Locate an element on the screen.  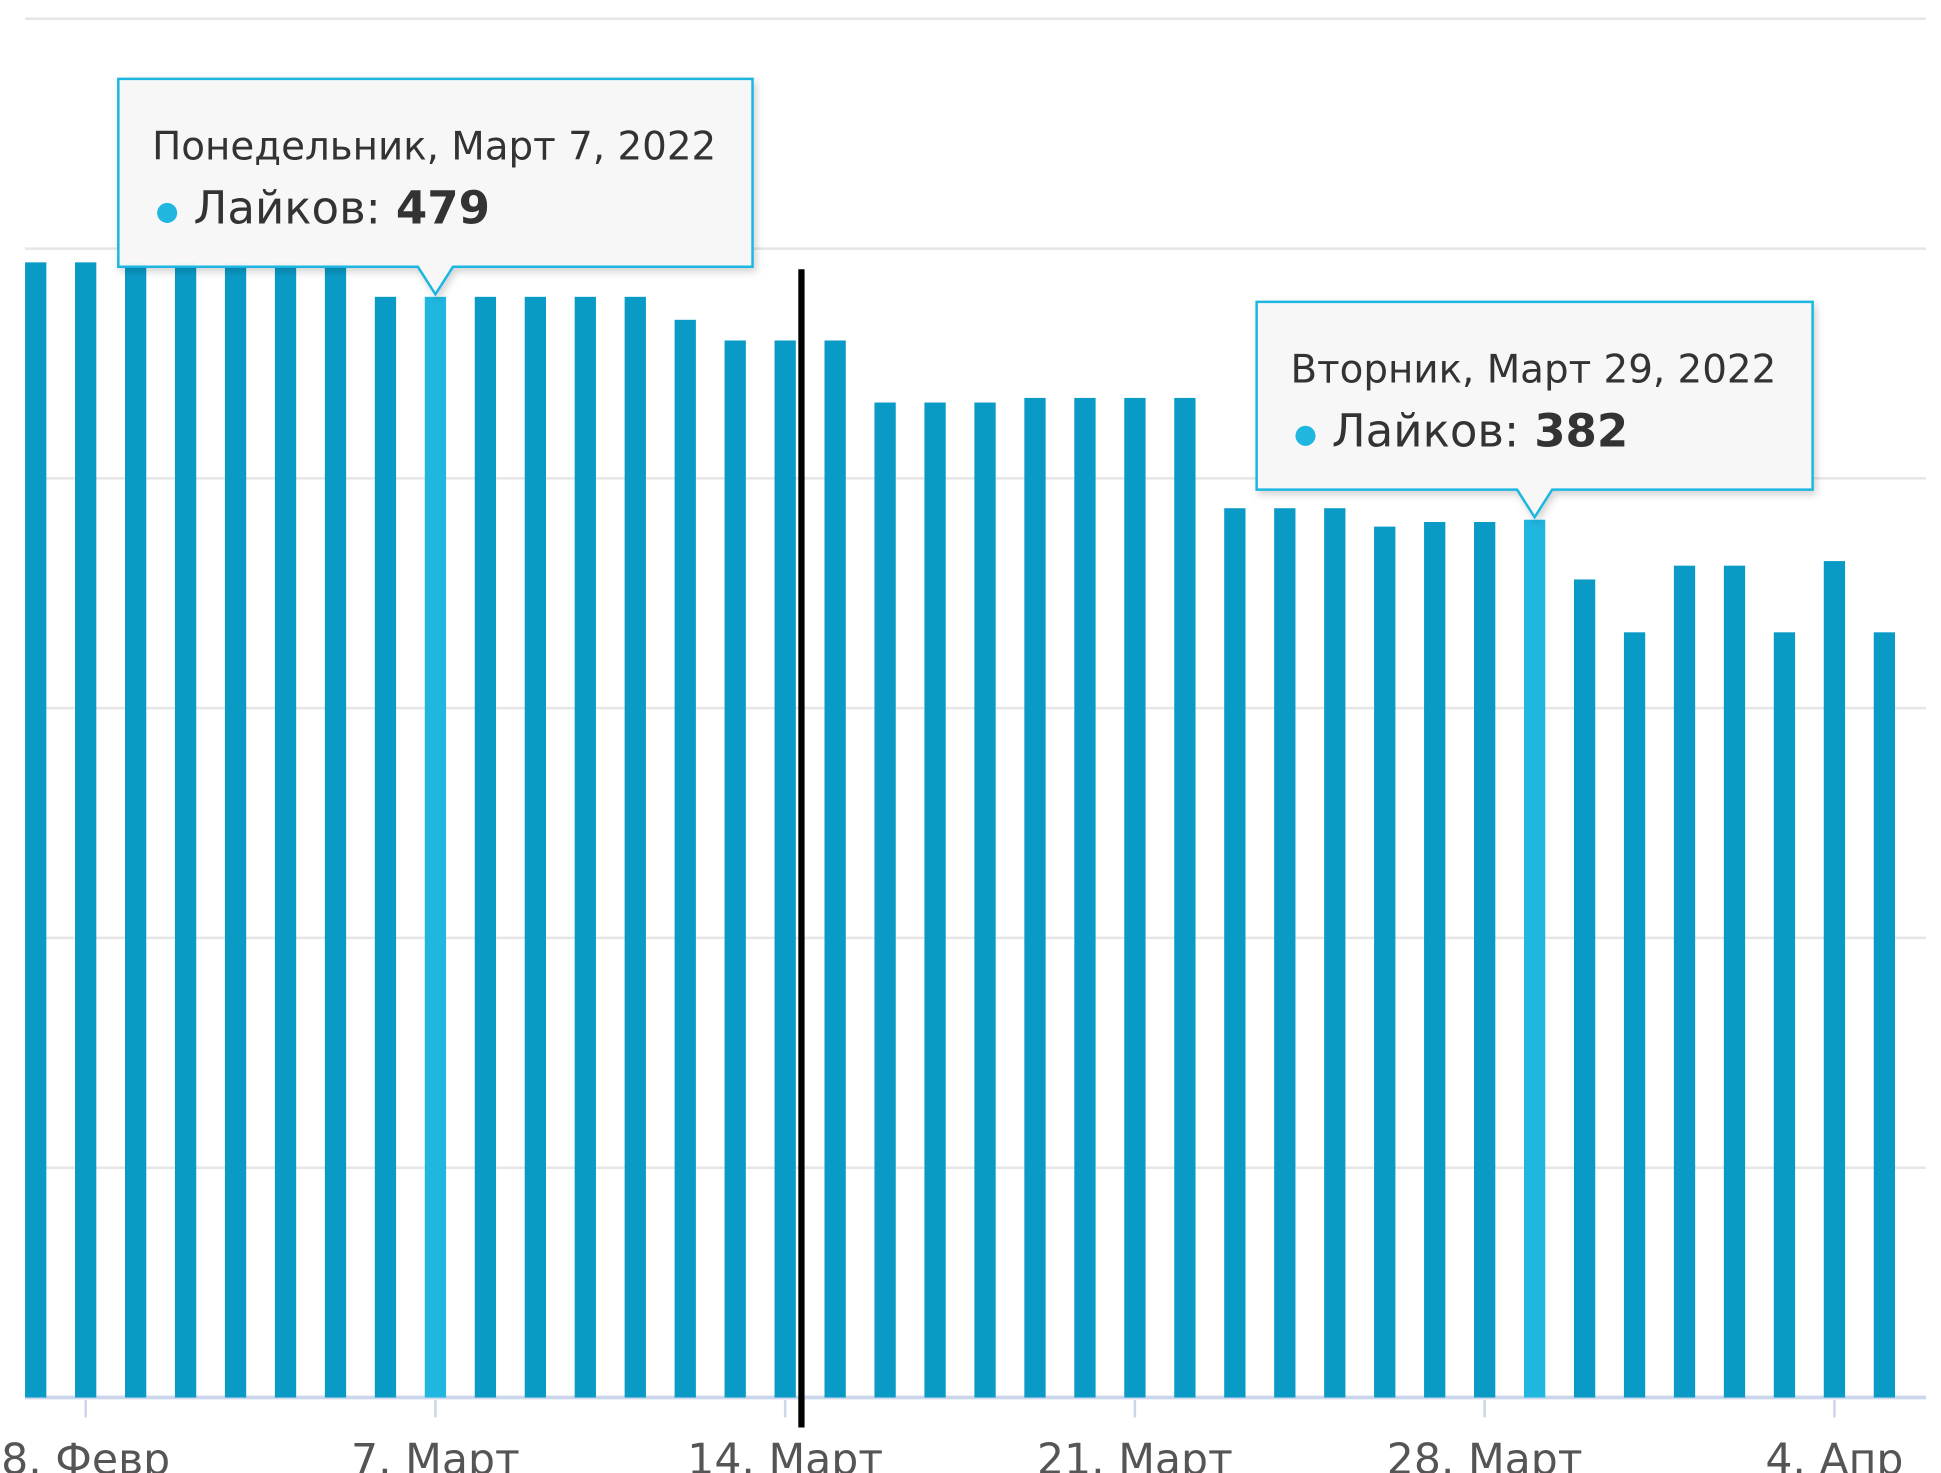
x-tick-label: 28. Март is located at coordinates (1485, 1454).